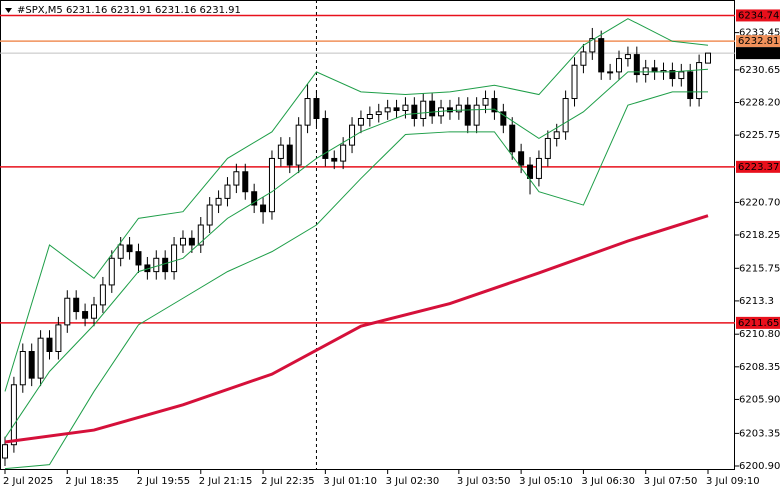  Describe the element at coordinates (546, 481) in the screenshot. I see `x-tick-label: 3 Jul 05:10` at that location.